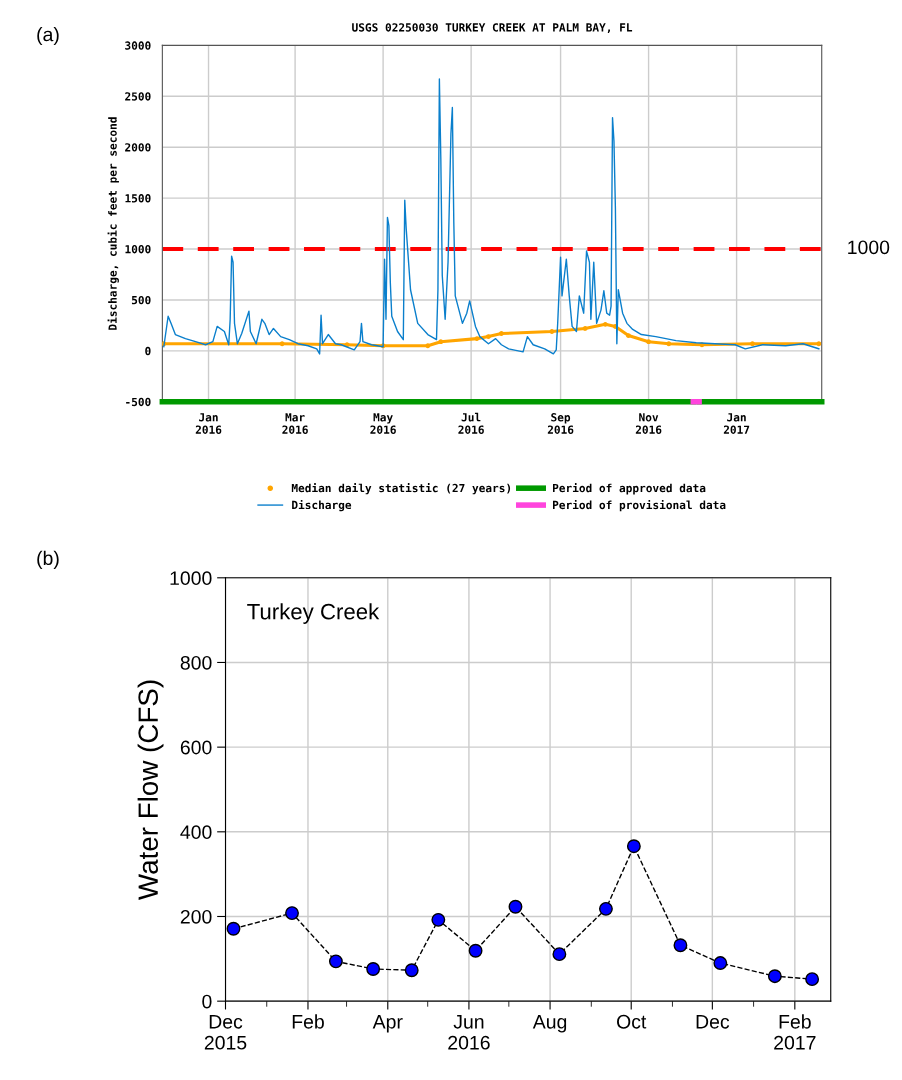  What do you see at coordinates (469, 1032) in the screenshot?
I see `x-tick-label: Jun 2016` at bounding box center [469, 1032].